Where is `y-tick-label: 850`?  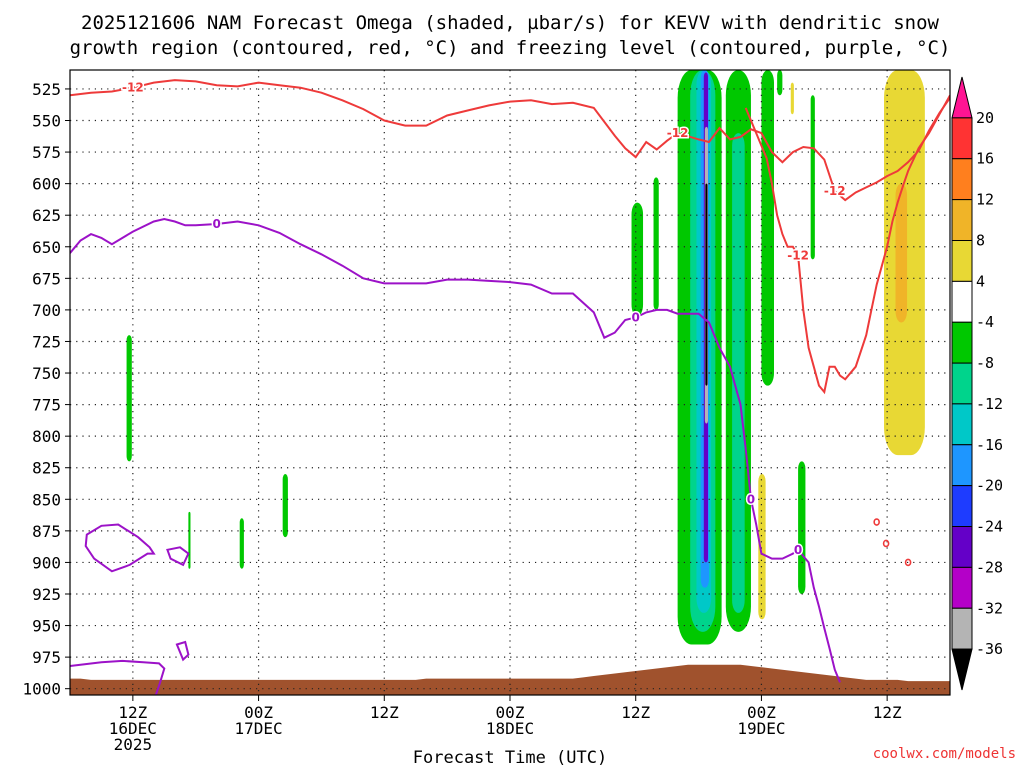 y-tick-label: 850 is located at coordinates (46, 499).